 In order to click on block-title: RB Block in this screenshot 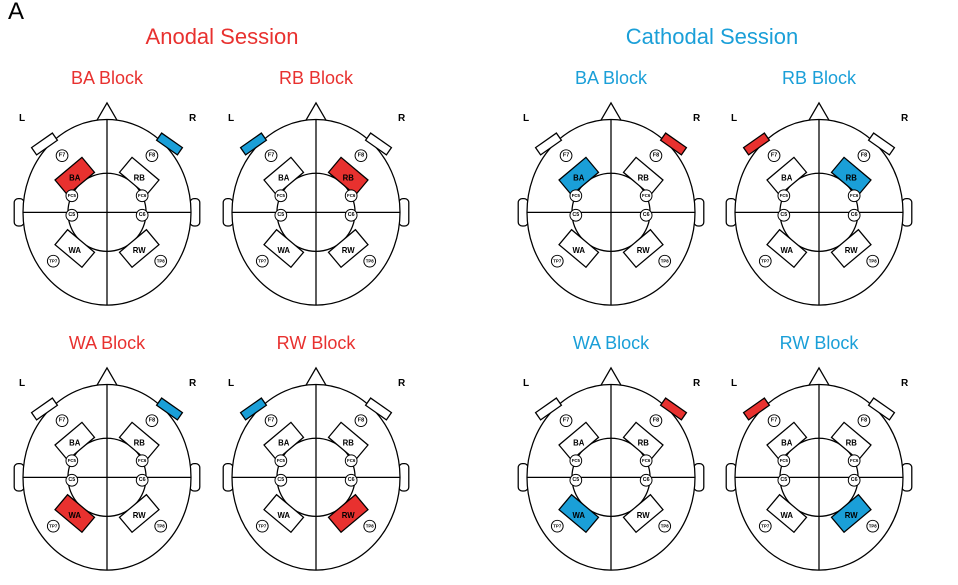, I will do `click(819, 78)`.